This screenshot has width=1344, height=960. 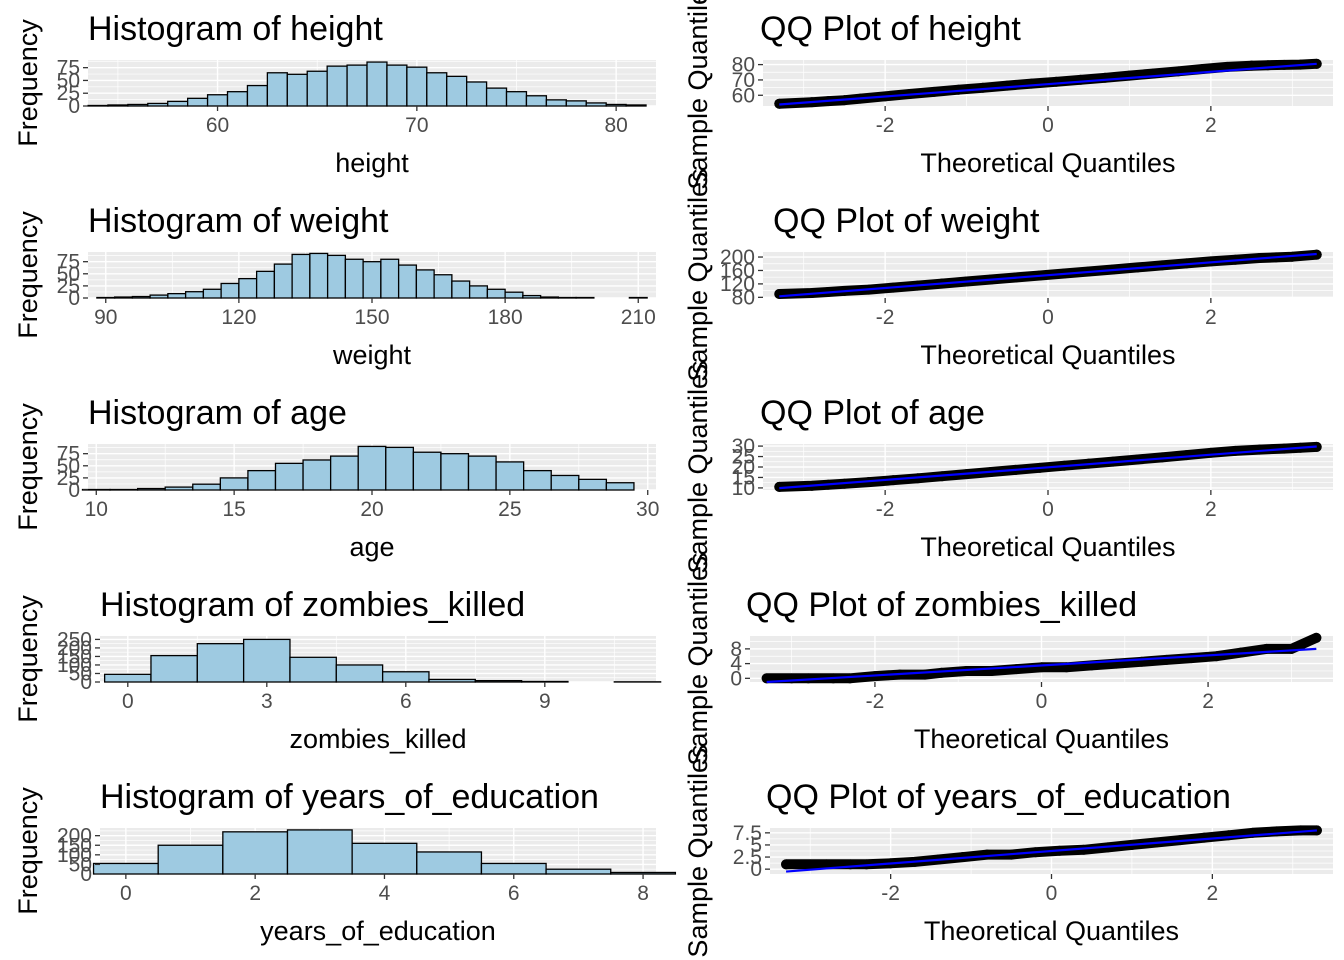 I want to click on y-tick-label: 7.5, so click(x=747, y=833).